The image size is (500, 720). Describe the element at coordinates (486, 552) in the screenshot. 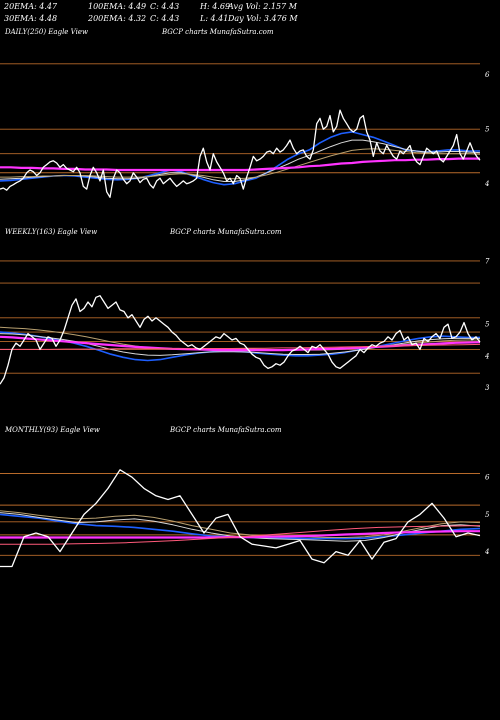

I see `monthly-y-tick-2: 4` at that location.